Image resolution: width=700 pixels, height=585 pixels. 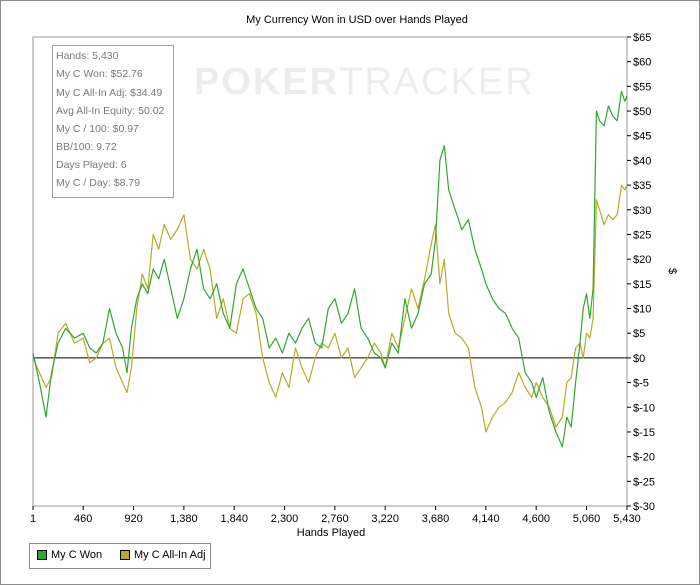 I want to click on stat-won: My C Won: $52.76, so click(x=99, y=74).